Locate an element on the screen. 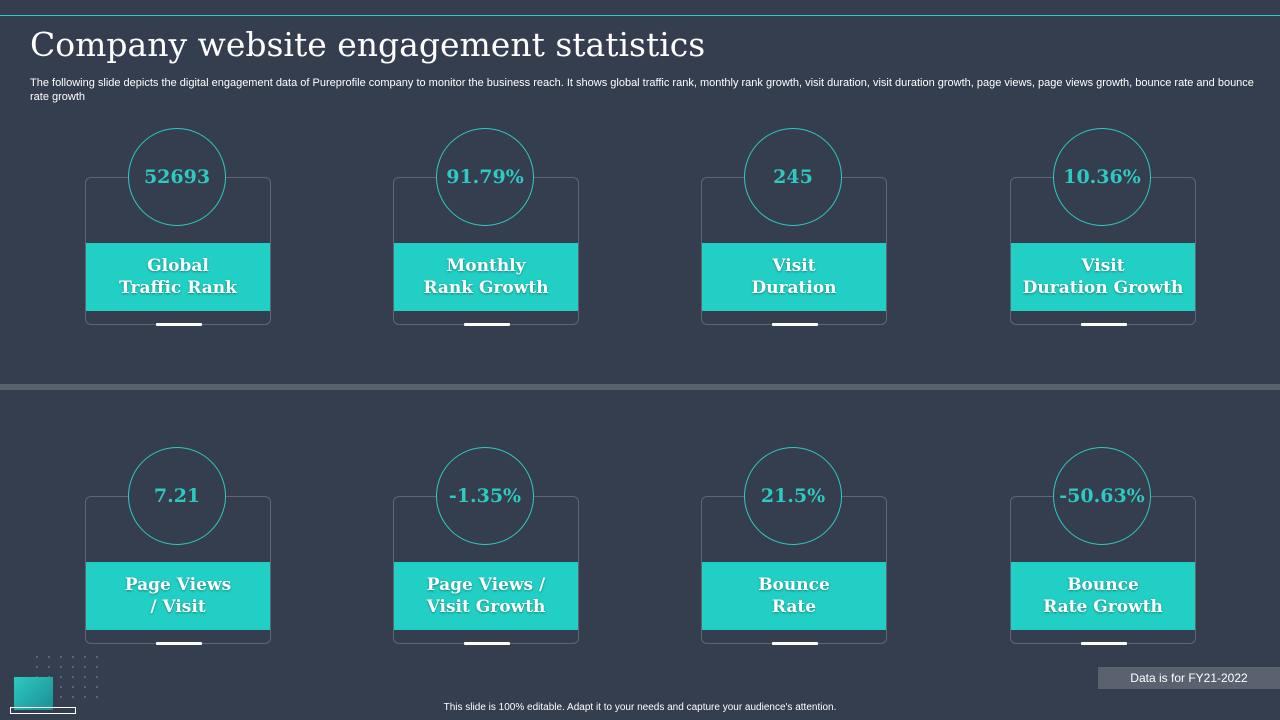  teal-square-decoration is located at coordinates (33, 693).